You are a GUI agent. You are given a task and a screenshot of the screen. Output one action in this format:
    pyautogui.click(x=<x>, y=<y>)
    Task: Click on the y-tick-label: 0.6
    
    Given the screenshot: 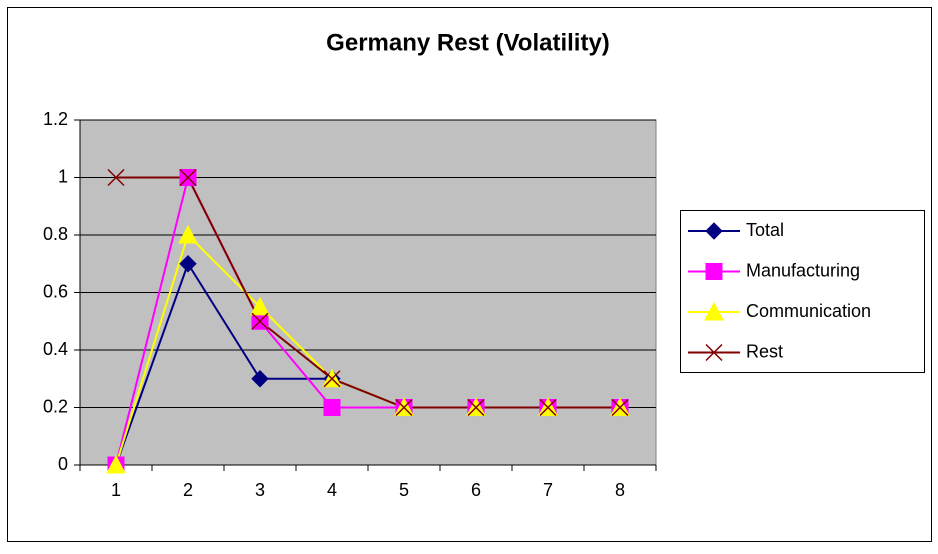 What is the action you would take?
    pyautogui.click(x=55, y=291)
    